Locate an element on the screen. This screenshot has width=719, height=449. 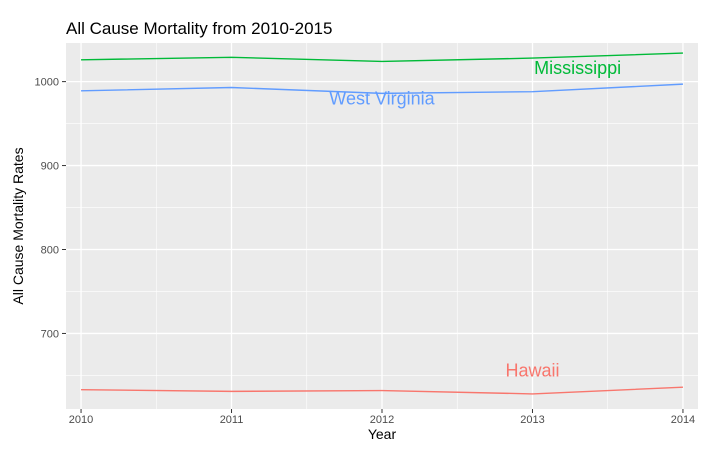
x-tick-label: 2011 is located at coordinates (232, 420).